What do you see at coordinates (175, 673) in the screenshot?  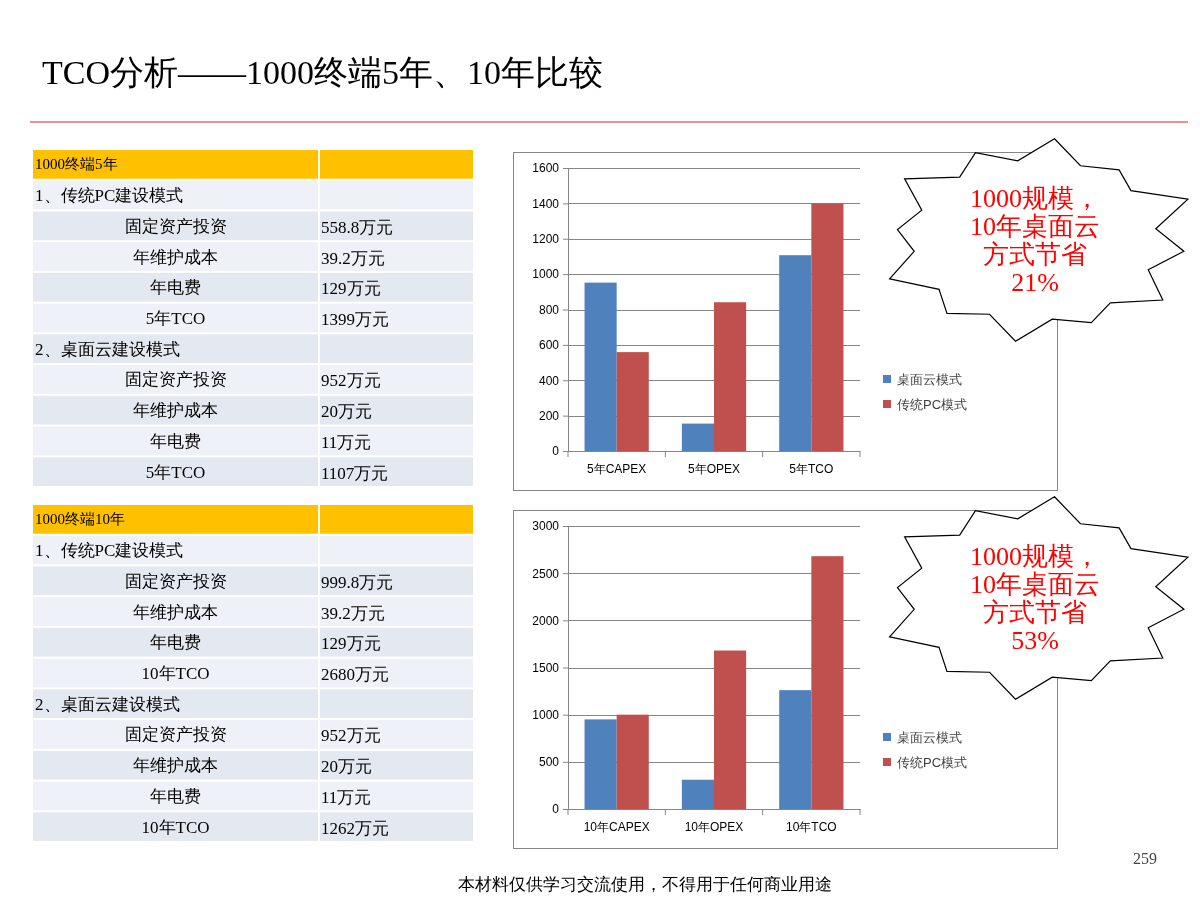 I see `category-label: 10年TCO` at bounding box center [175, 673].